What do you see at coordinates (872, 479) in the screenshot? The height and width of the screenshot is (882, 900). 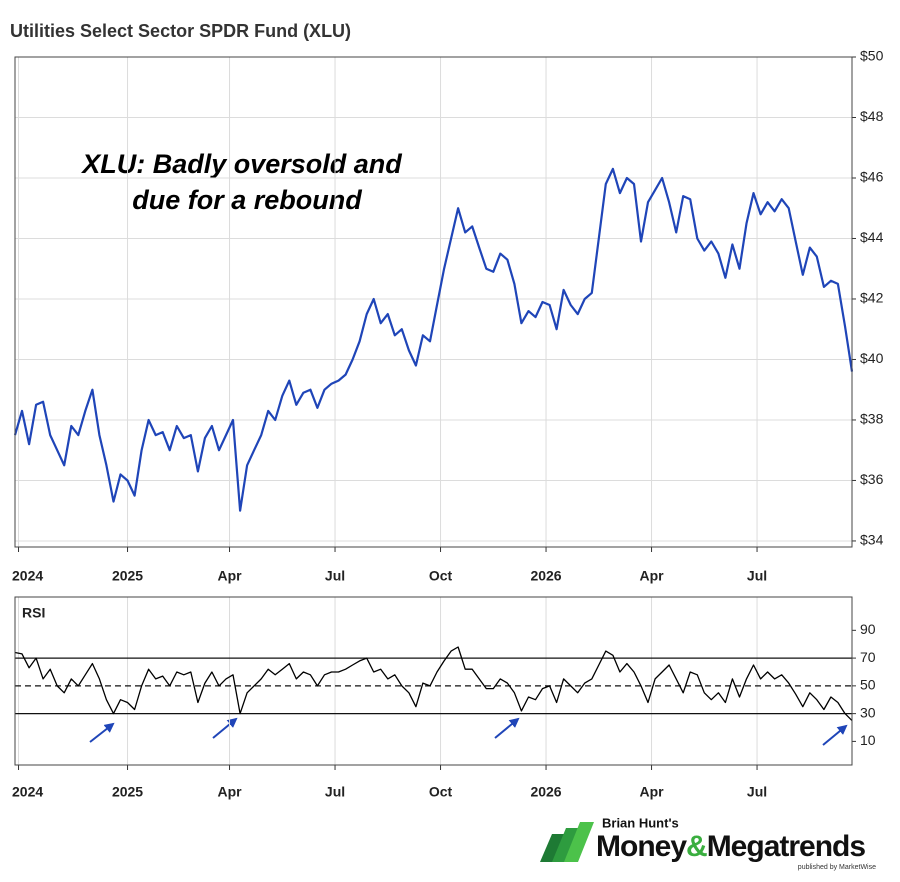 I see `y-tick-label: $36` at bounding box center [872, 479].